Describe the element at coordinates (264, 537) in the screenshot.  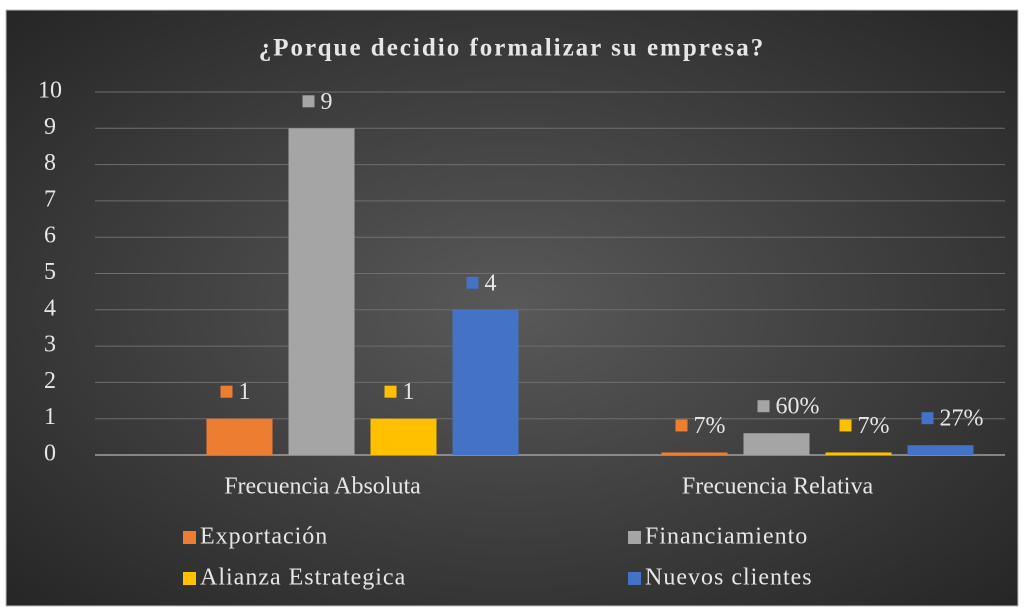
I see `legend-label: Exportación` at that location.